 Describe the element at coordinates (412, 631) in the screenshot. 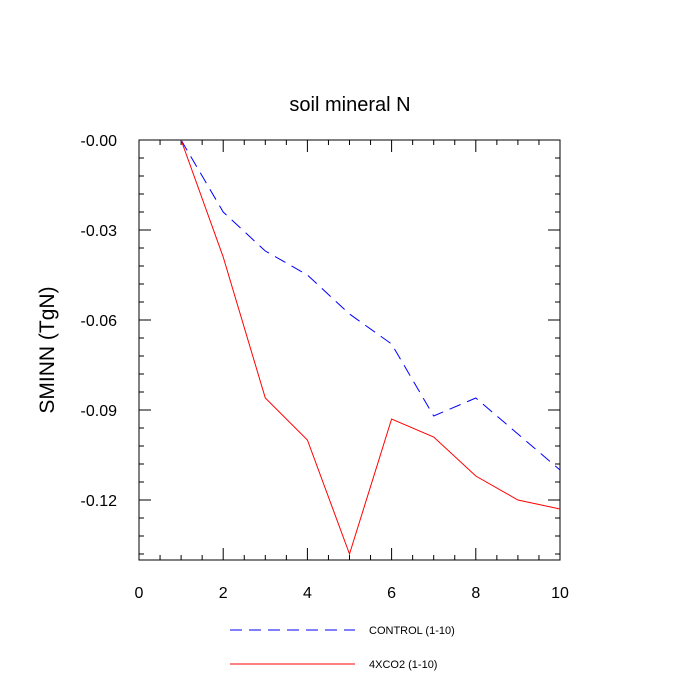

I see `legend-label: CONTROL (1-10)` at that location.